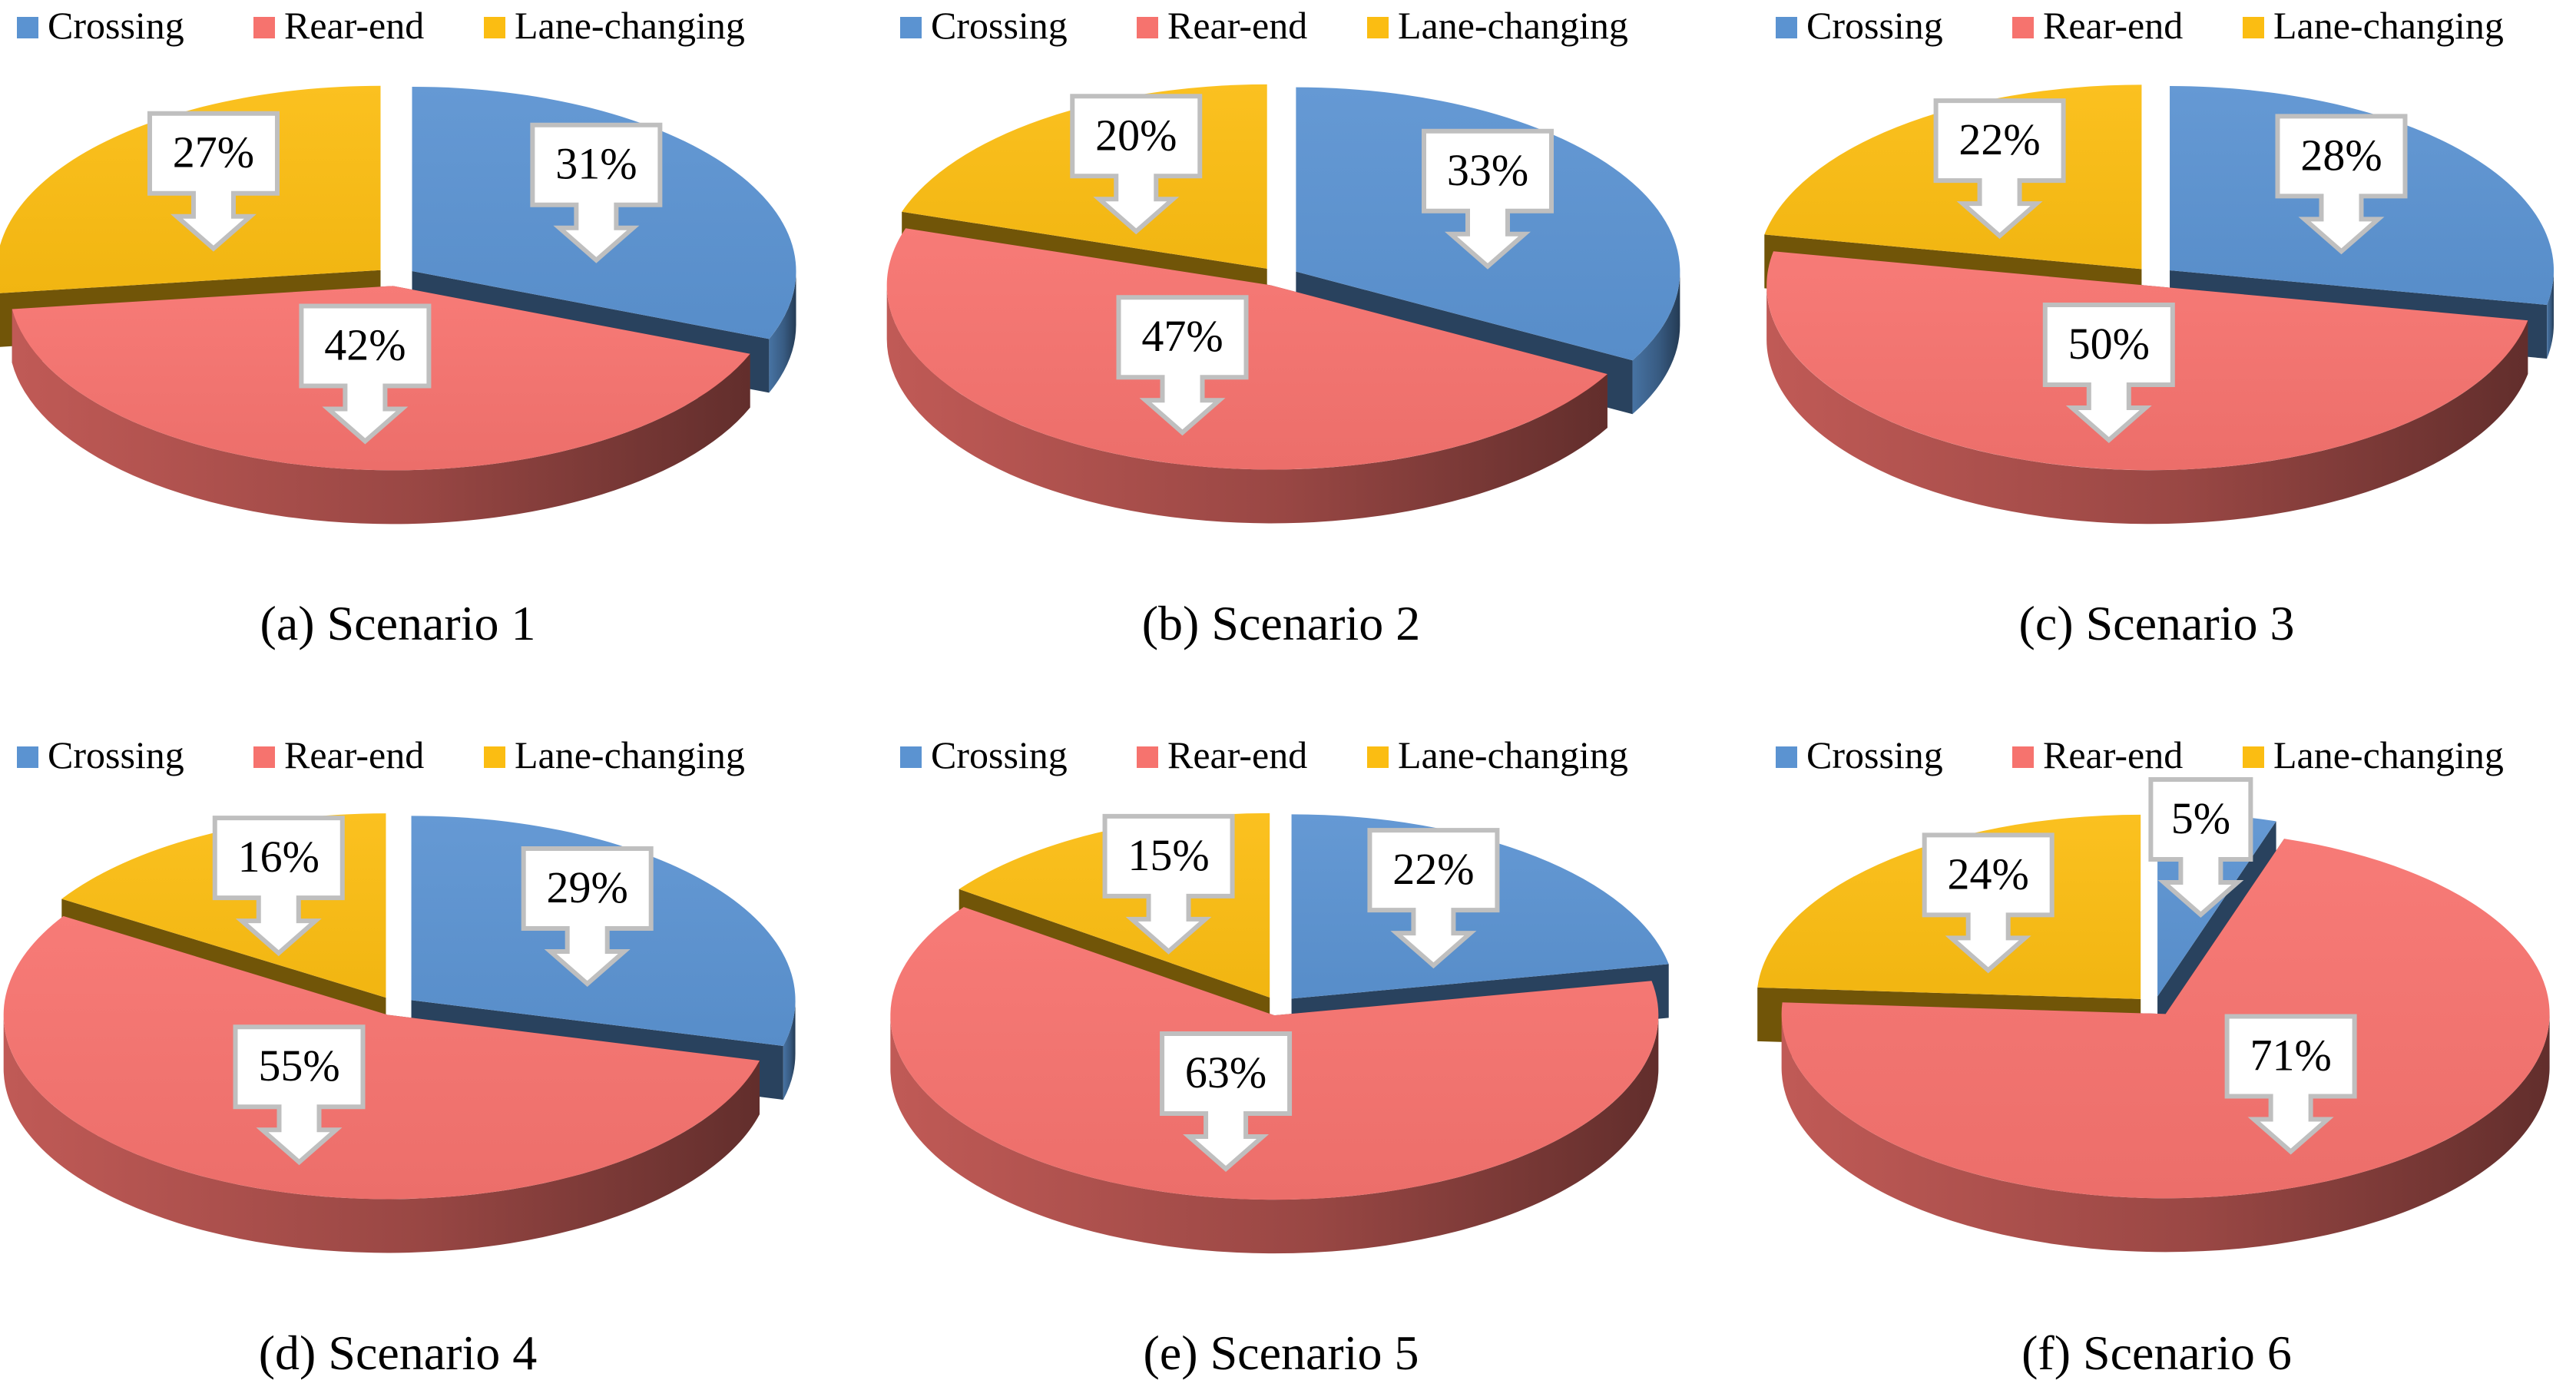 The height and width of the screenshot is (1390, 2576). Describe the element at coordinates (2341, 155) in the screenshot. I see `data-label-crossing: 28%` at that location.